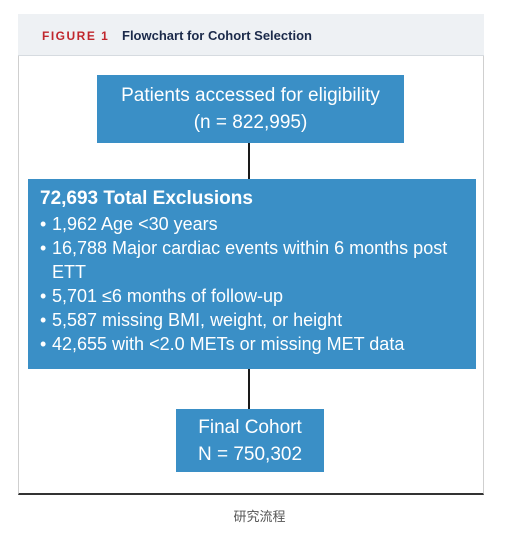 Image resolution: width=519 pixels, height=533 pixels. I want to click on exclusion-item-text: 1,962 Age <30 years, so click(135, 224).